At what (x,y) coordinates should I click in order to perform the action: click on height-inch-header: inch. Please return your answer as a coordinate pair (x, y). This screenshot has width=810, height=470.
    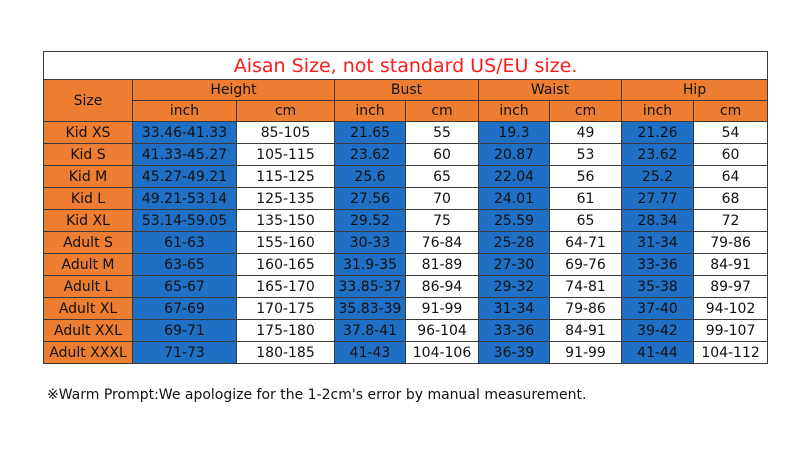
    Looking at the image, I should click on (184, 111).